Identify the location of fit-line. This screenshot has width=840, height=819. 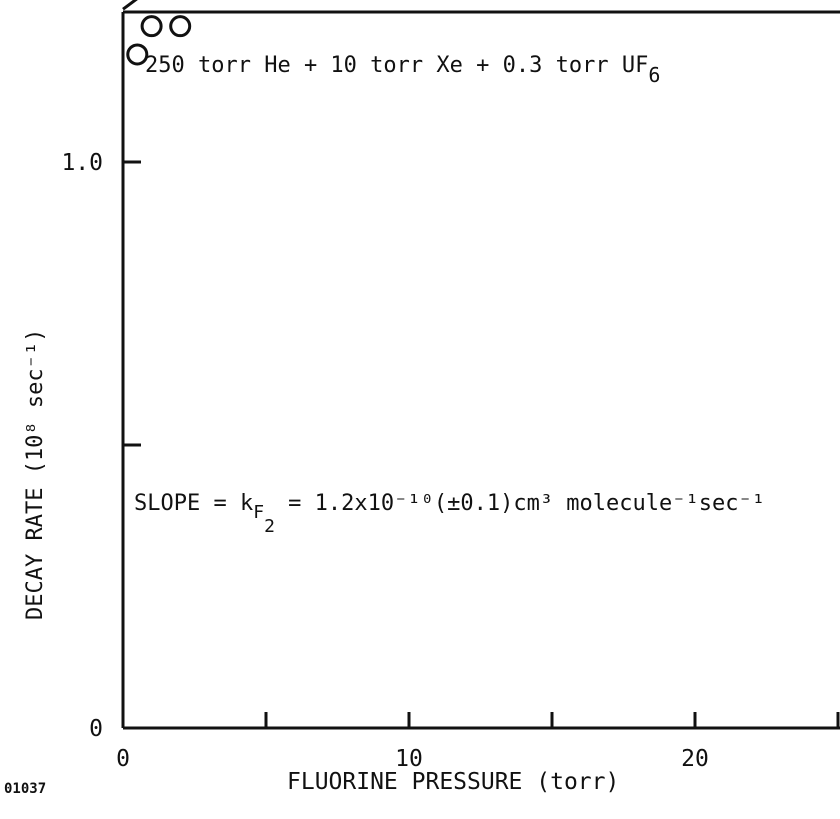
(130, 5).